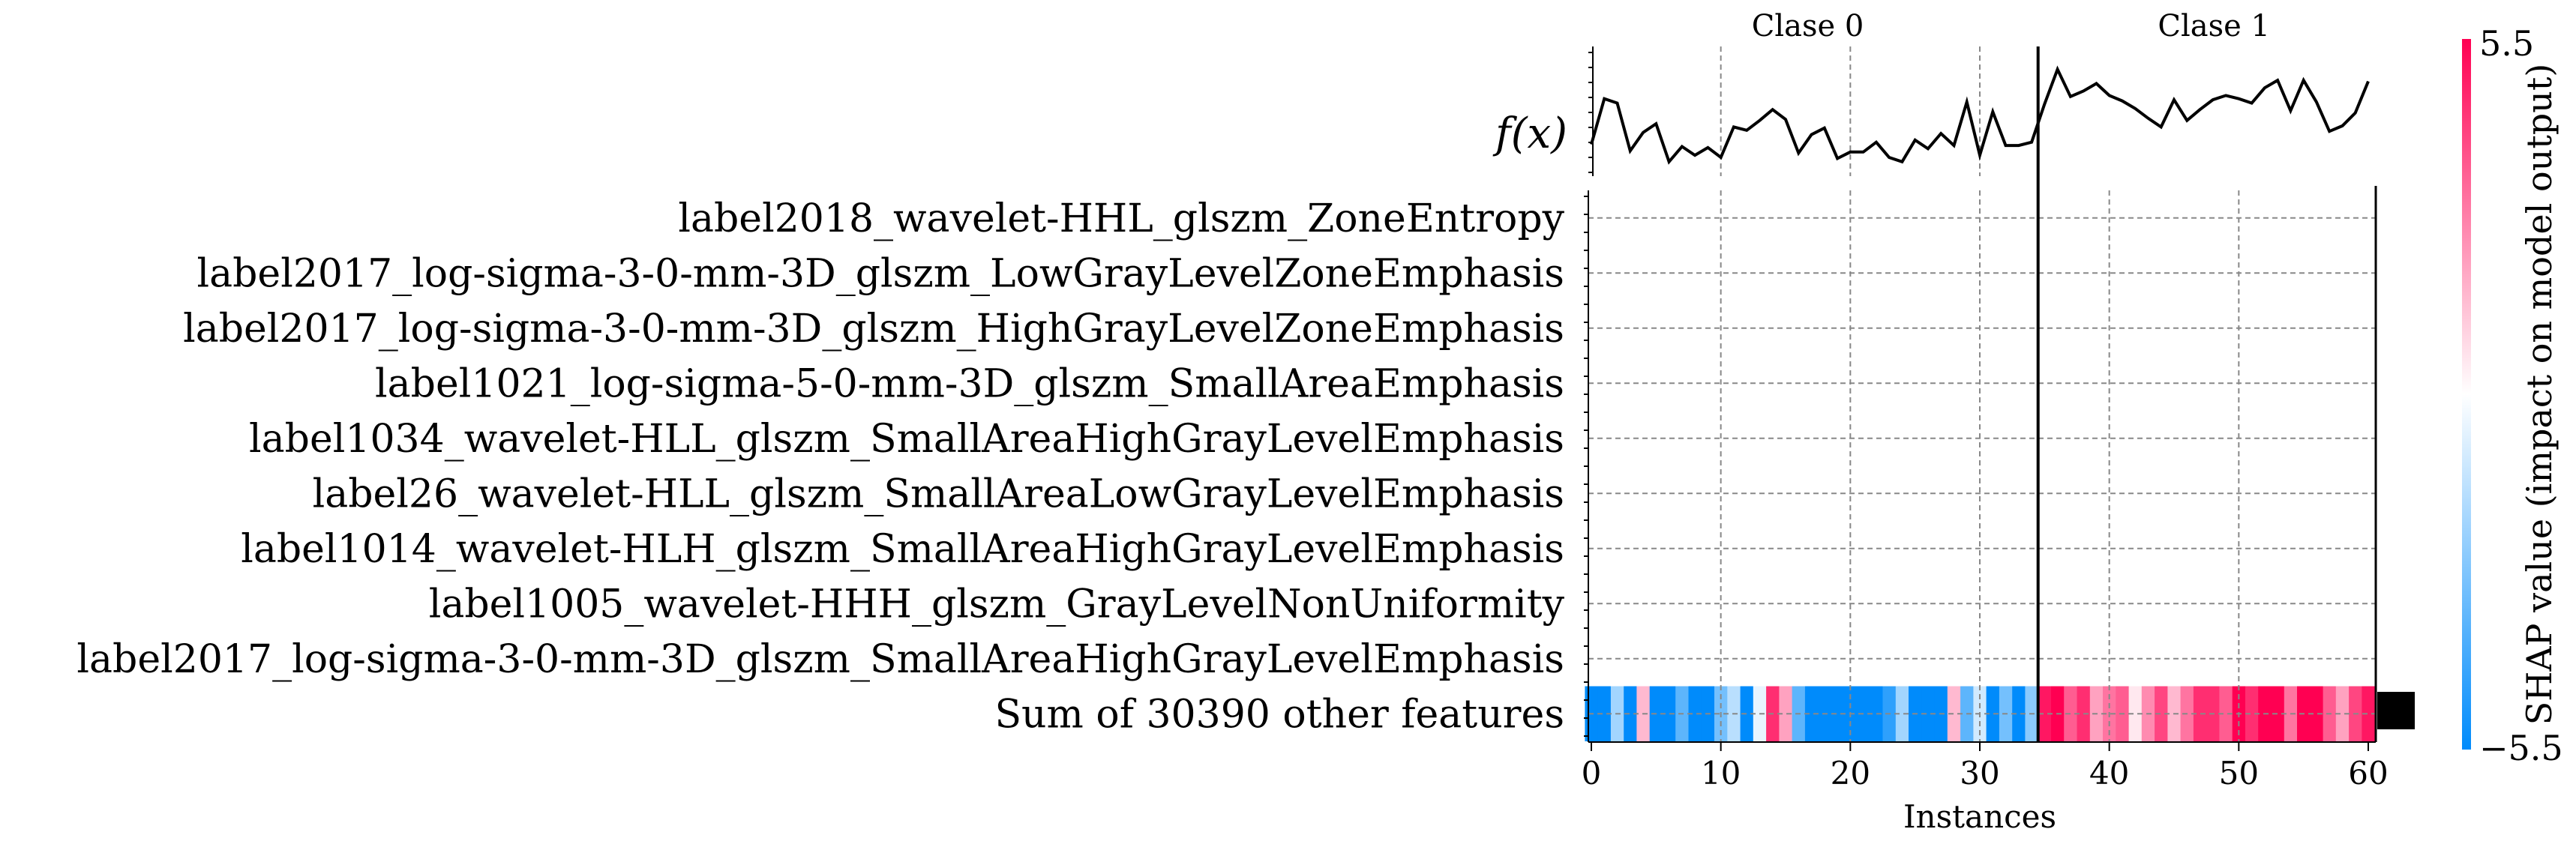 This screenshot has width=2576, height=844. I want to click on x-tick-label: 0, so click(1592, 773).